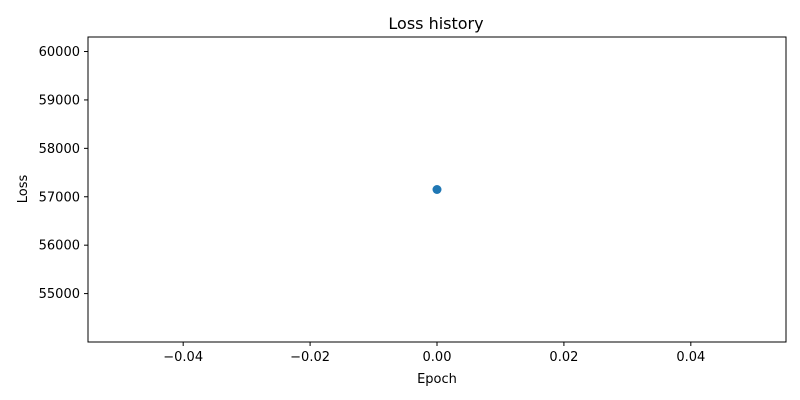 The height and width of the screenshot is (400, 800). Describe the element at coordinates (310, 357) in the screenshot. I see `x-tick-label: −0.02` at that location.